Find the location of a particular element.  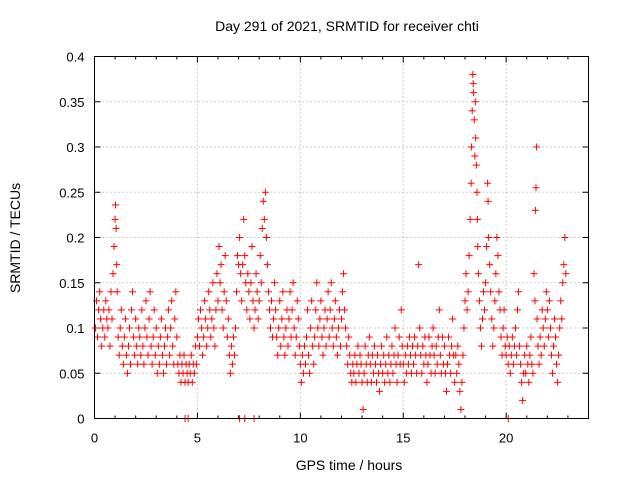

x-tick-label: 0 is located at coordinates (94, 438).